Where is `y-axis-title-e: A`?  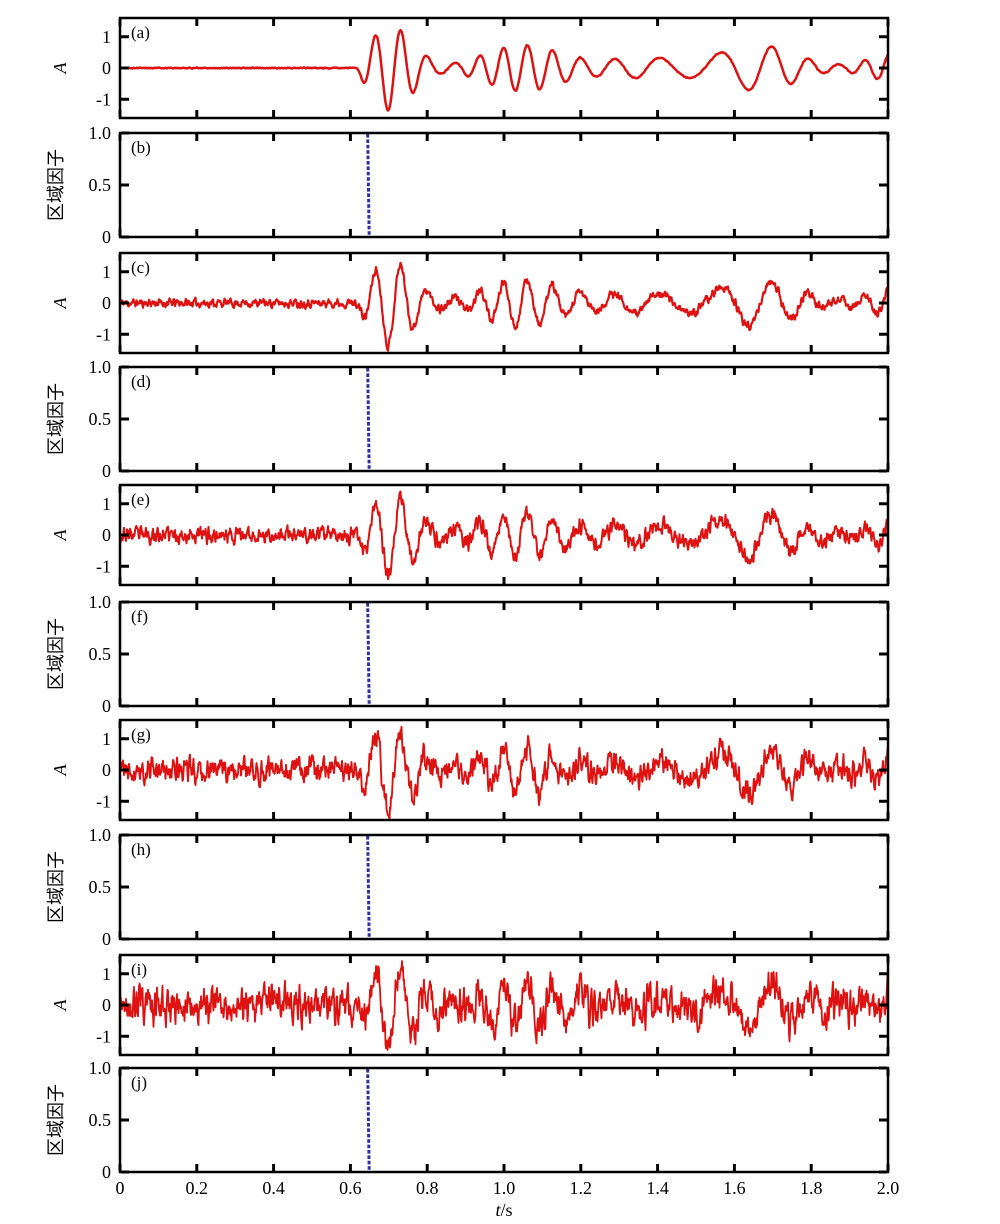
y-axis-title-e: A is located at coordinates (60, 535).